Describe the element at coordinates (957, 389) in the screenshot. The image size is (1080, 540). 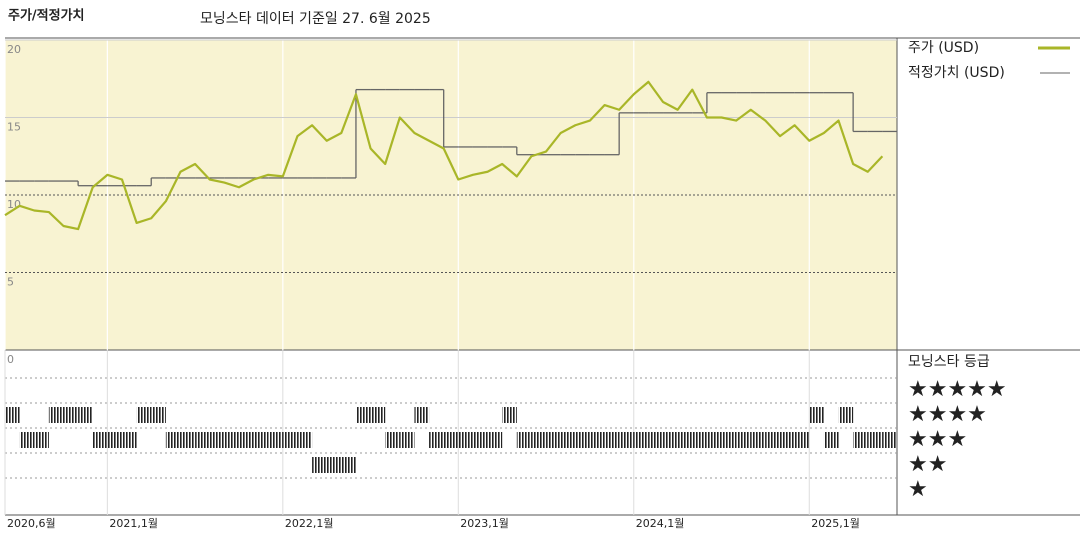
I see `rating-legend: ★★★★★` at that location.